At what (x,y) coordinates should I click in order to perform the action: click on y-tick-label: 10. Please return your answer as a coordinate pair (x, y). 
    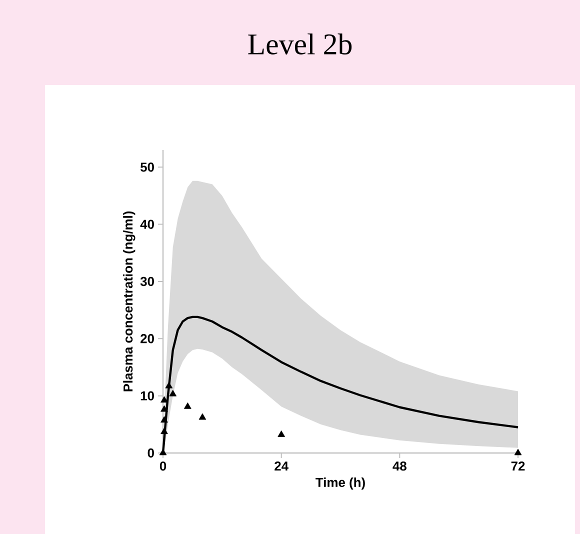
    Looking at the image, I should click on (147, 395).